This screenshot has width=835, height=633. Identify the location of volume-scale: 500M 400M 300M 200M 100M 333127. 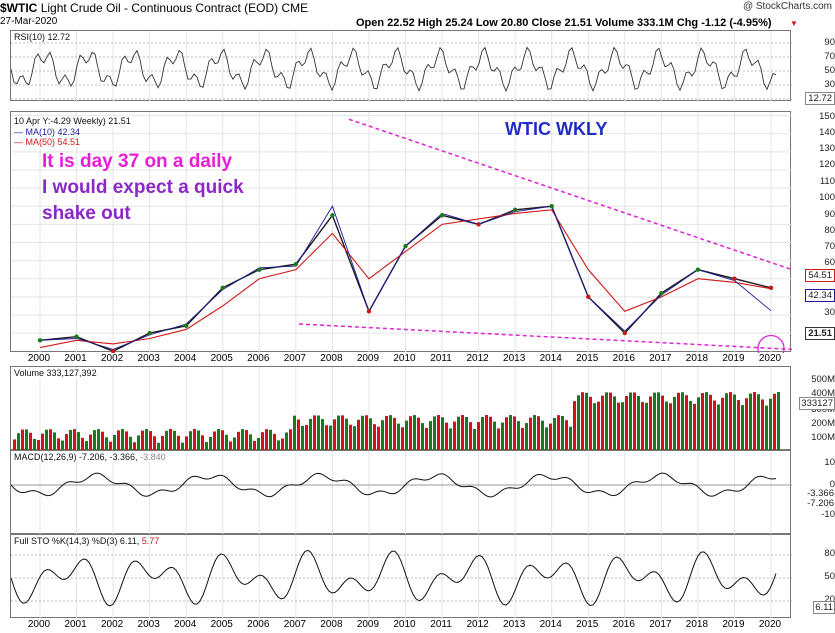
(813, 408).